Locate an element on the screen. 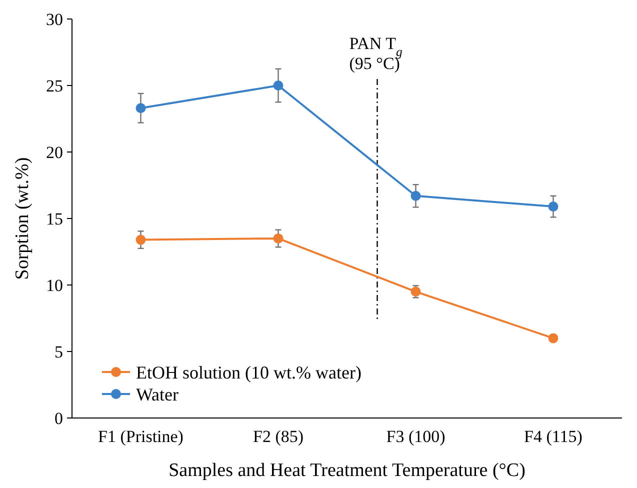 The width and height of the screenshot is (637, 488). y-tick-label: 10 is located at coordinates (54, 285).